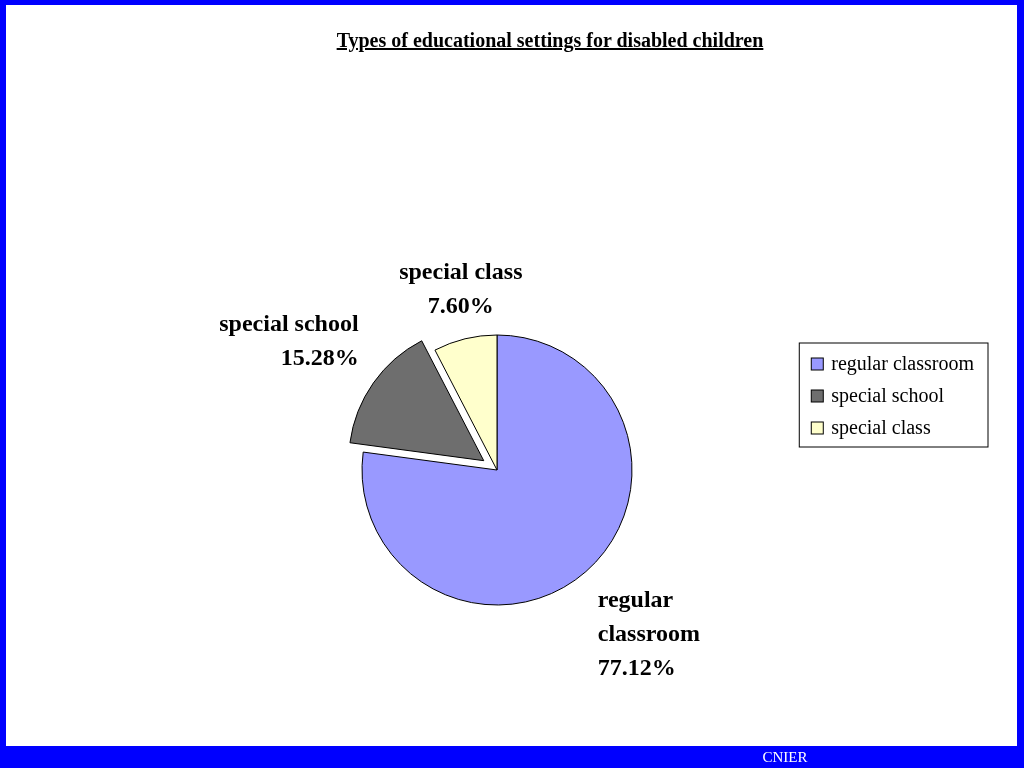  I want to click on data-label: 7.60%, so click(460, 305).